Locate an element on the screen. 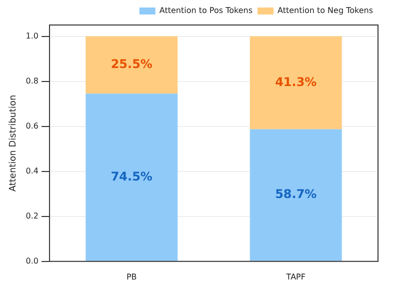  y-tick-label: 0.6 is located at coordinates (32, 125).